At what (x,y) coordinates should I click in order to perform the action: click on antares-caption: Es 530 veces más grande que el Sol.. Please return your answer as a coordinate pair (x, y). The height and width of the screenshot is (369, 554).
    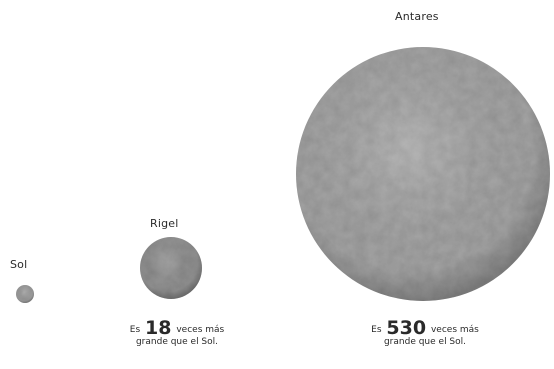
    Looking at the image, I should click on (425, 333).